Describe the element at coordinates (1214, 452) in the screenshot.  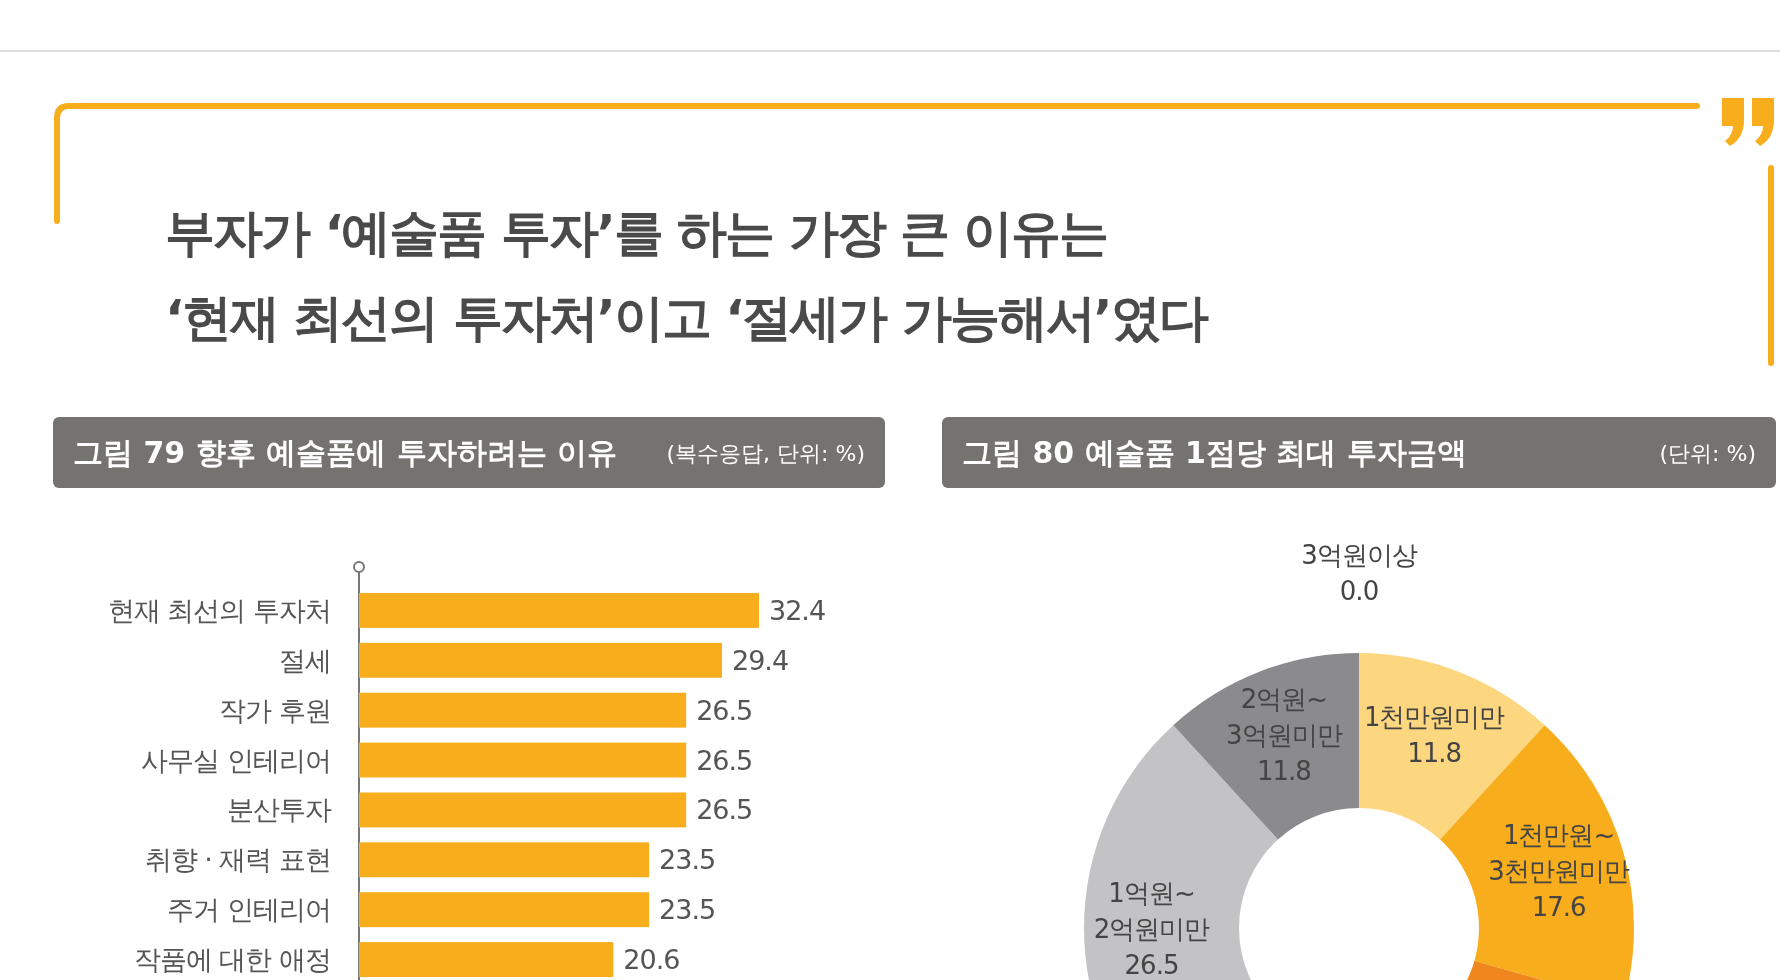
I see `chart-title: 그림 80 예술품 1점당 최대 투자금액` at that location.